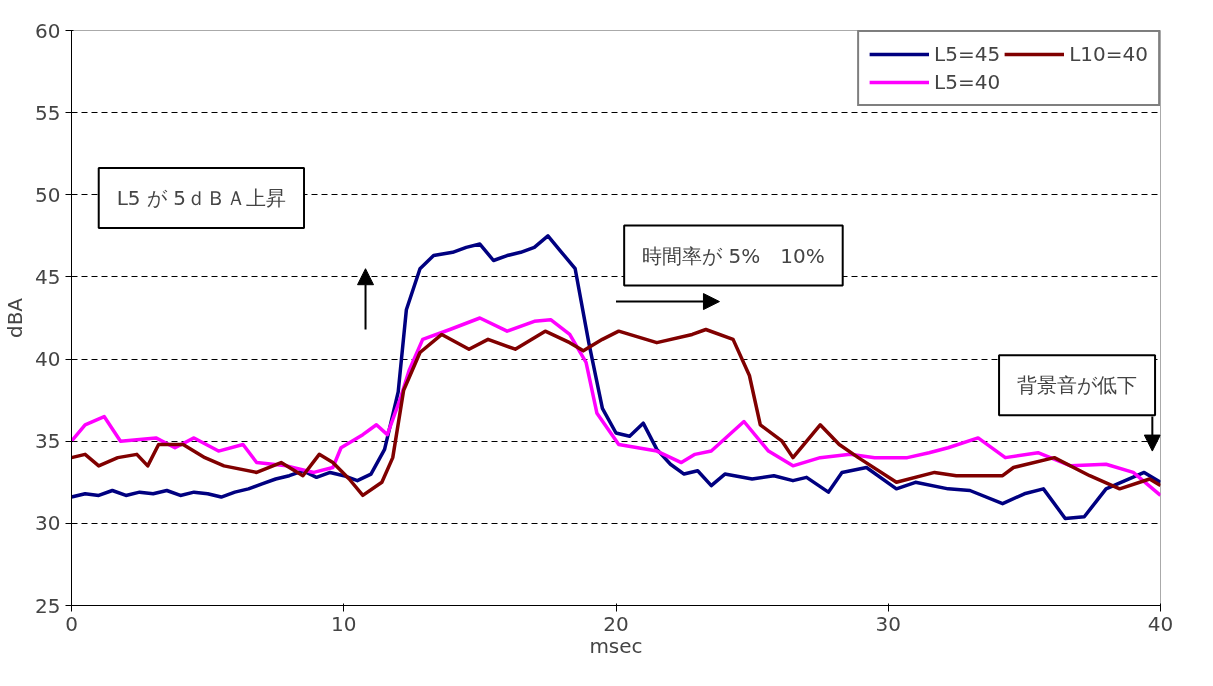 This screenshot has height=686, width=1213. Describe the element at coordinates (967, 54) in the screenshot. I see `legend-label: L5=45` at that location.